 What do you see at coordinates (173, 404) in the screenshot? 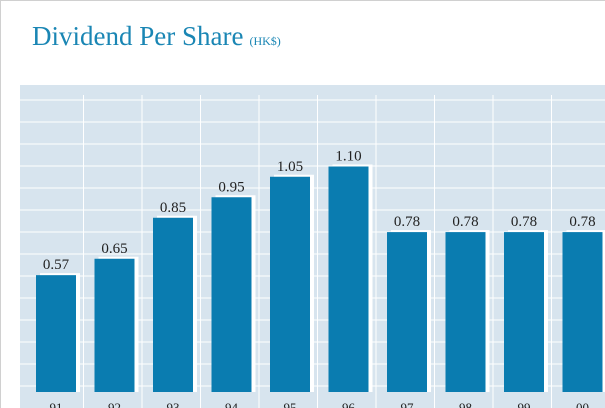
I see `x-tick-label: 93` at bounding box center [173, 404].